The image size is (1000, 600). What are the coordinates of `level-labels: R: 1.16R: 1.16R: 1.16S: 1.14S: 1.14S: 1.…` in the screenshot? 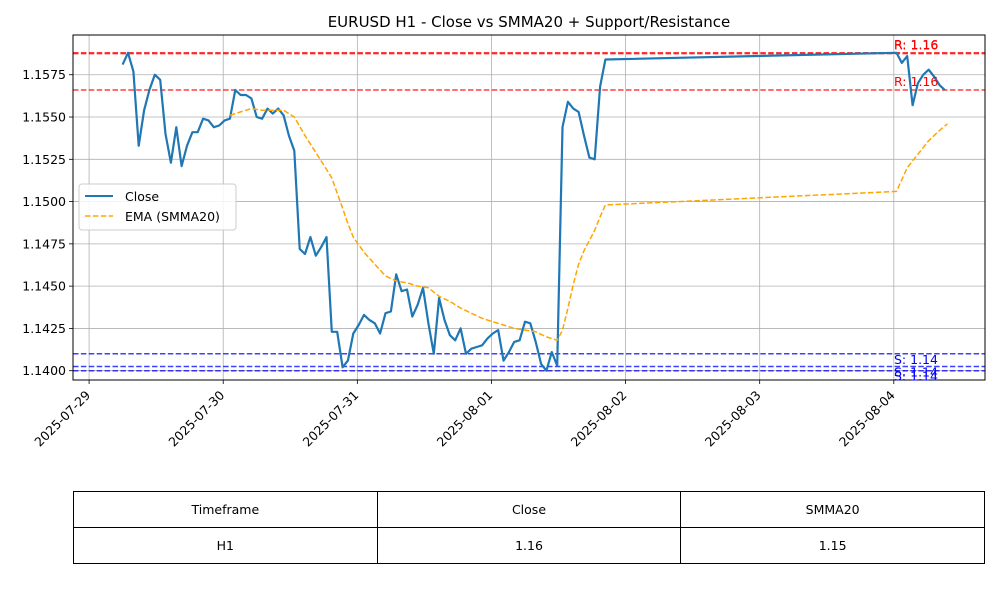 It's located at (916, 210).